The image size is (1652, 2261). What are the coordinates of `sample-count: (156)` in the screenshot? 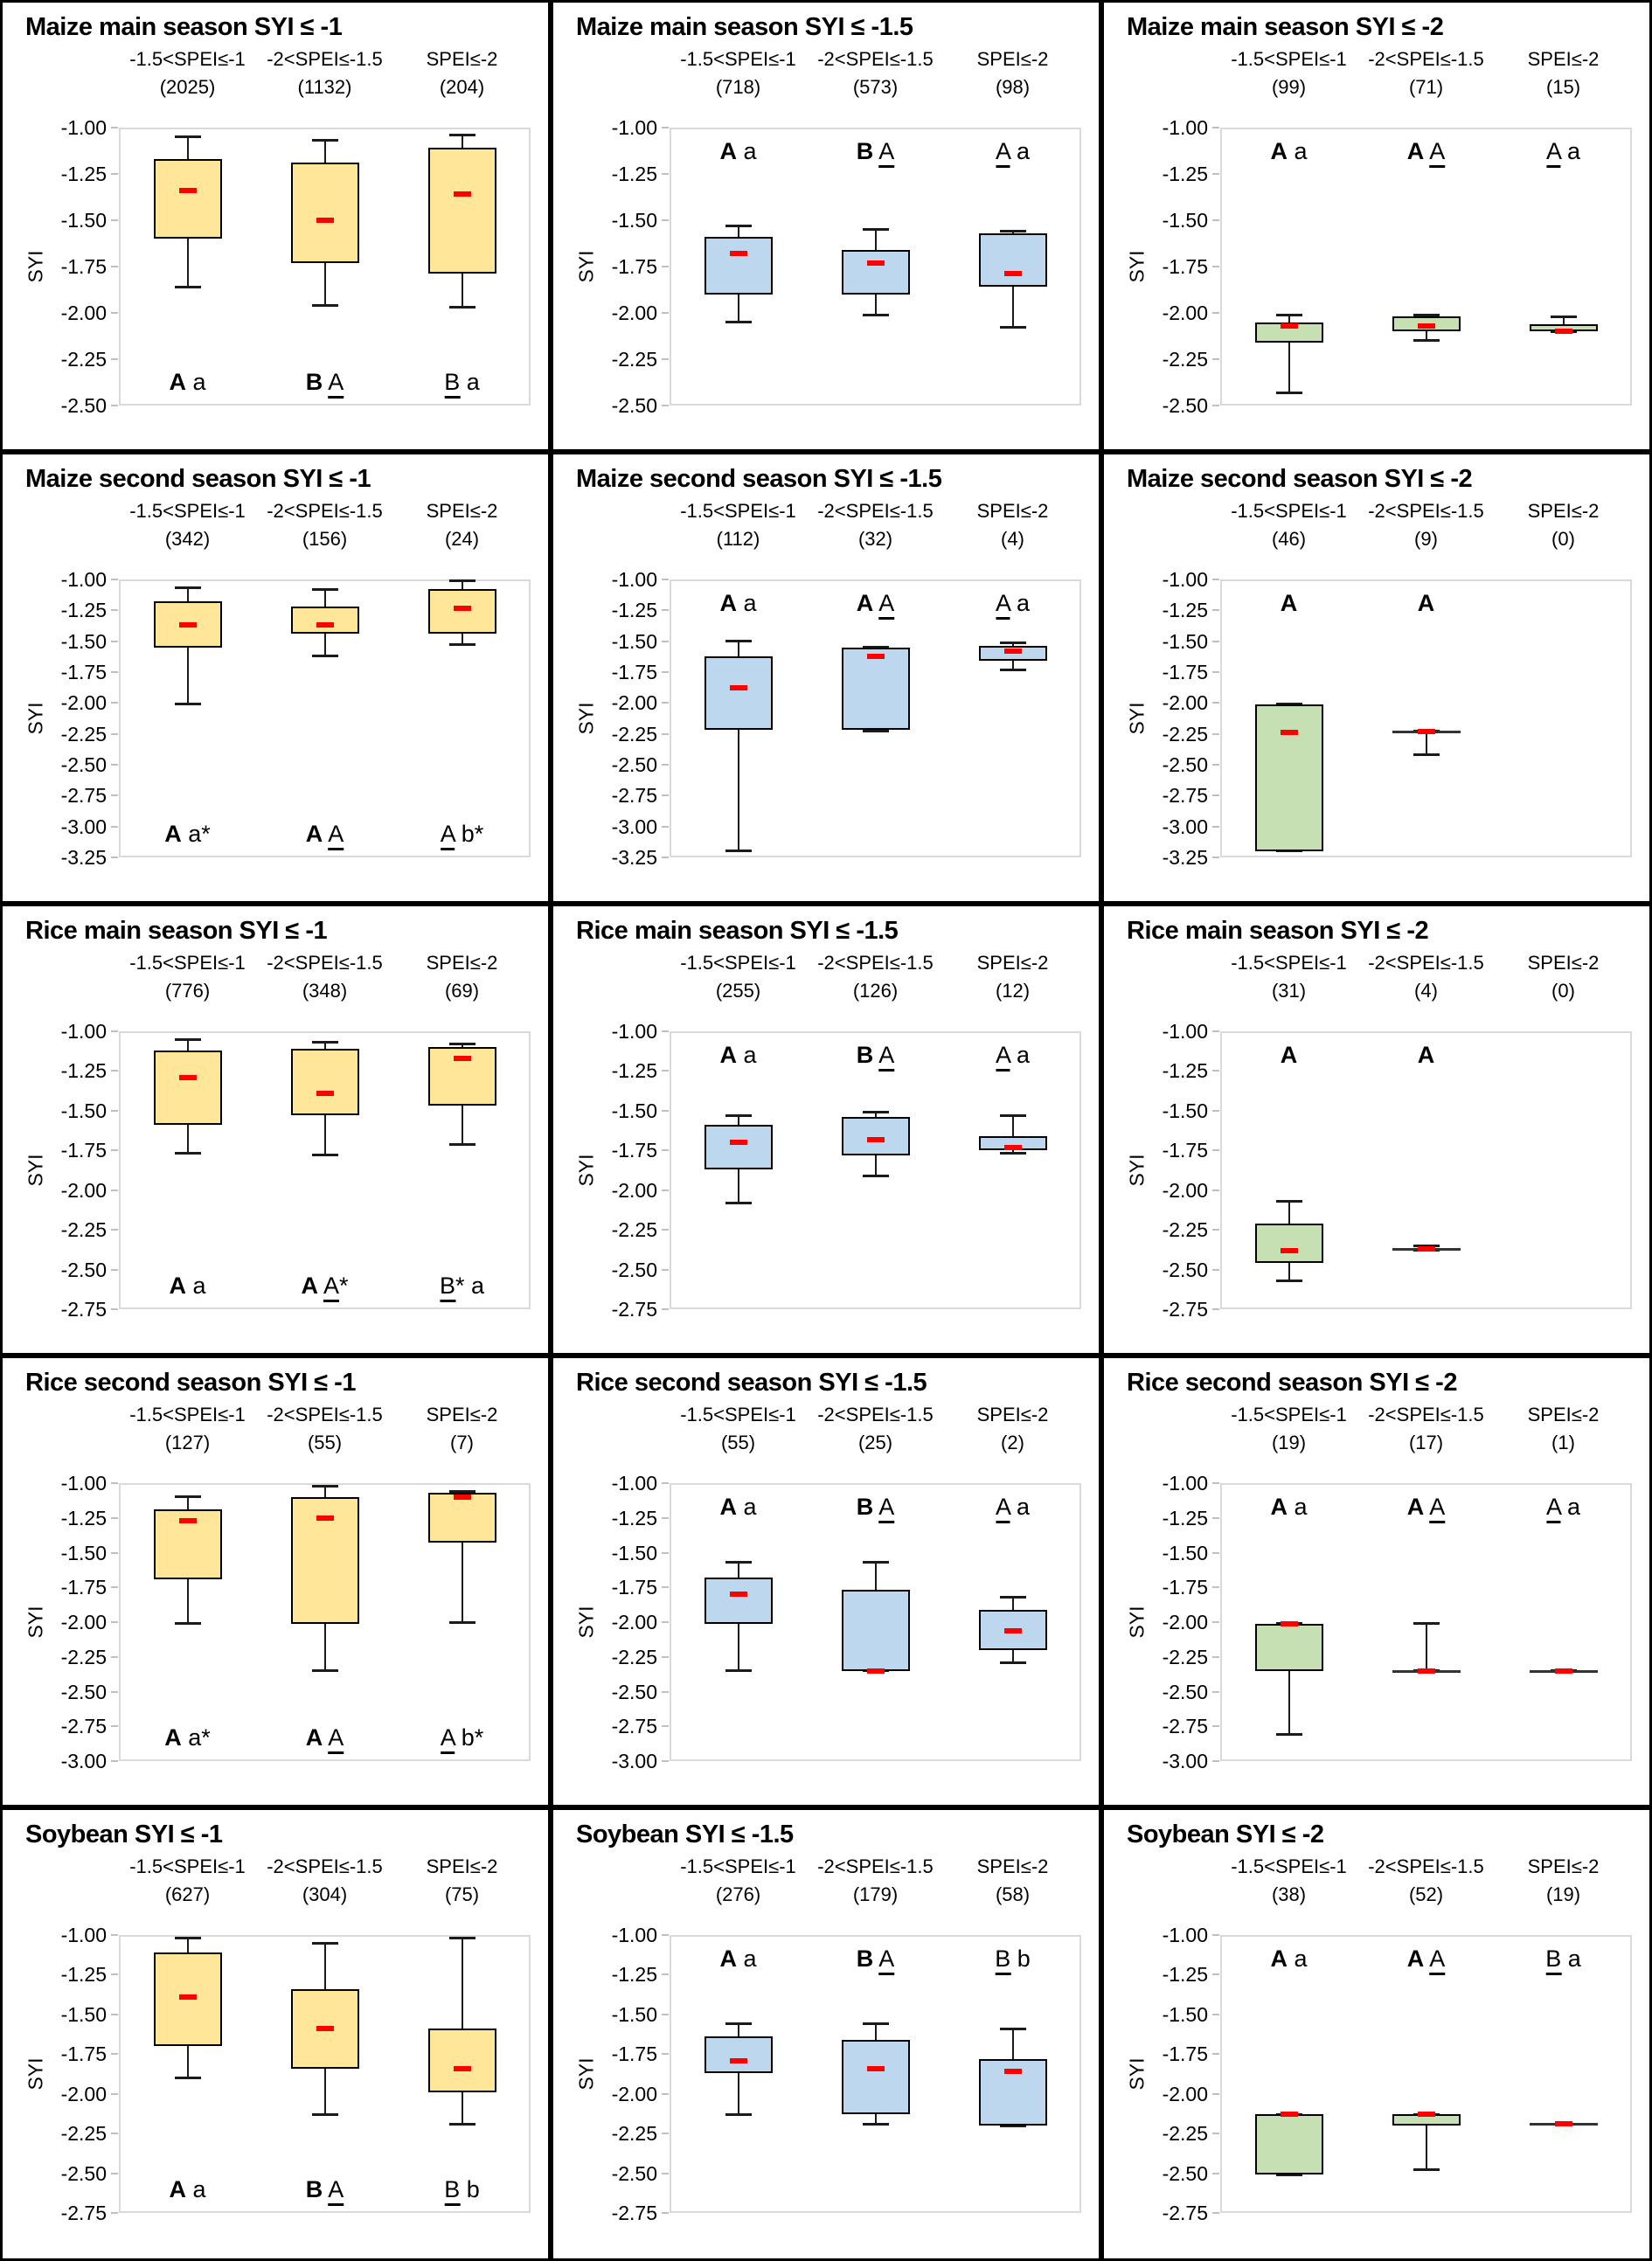 It's located at (325, 539).